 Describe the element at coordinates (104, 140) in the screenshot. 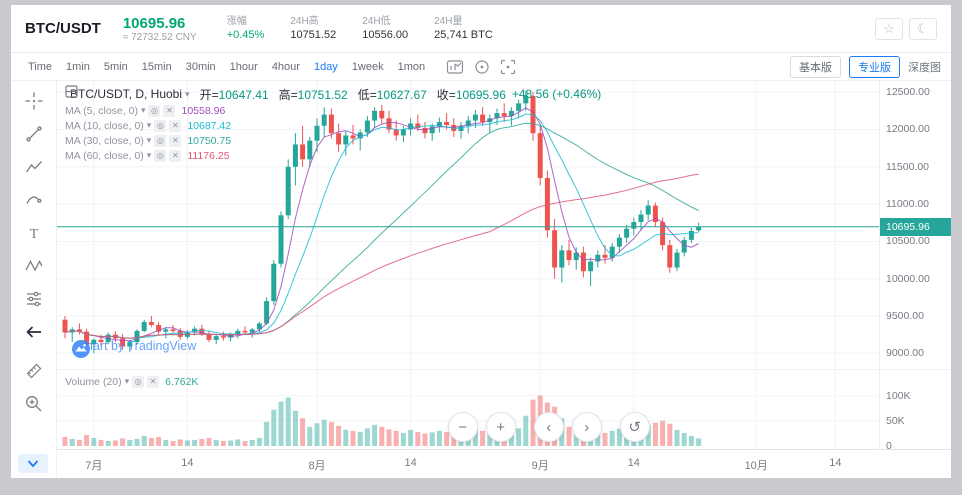

I see `ma-label: MA (30, close, 0)` at that location.